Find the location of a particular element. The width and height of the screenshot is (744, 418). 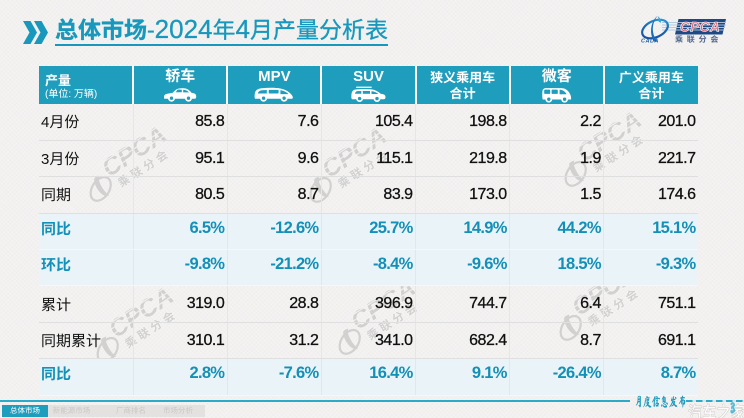

svg-text: 乘联分会 is located at coordinates (698, 39).